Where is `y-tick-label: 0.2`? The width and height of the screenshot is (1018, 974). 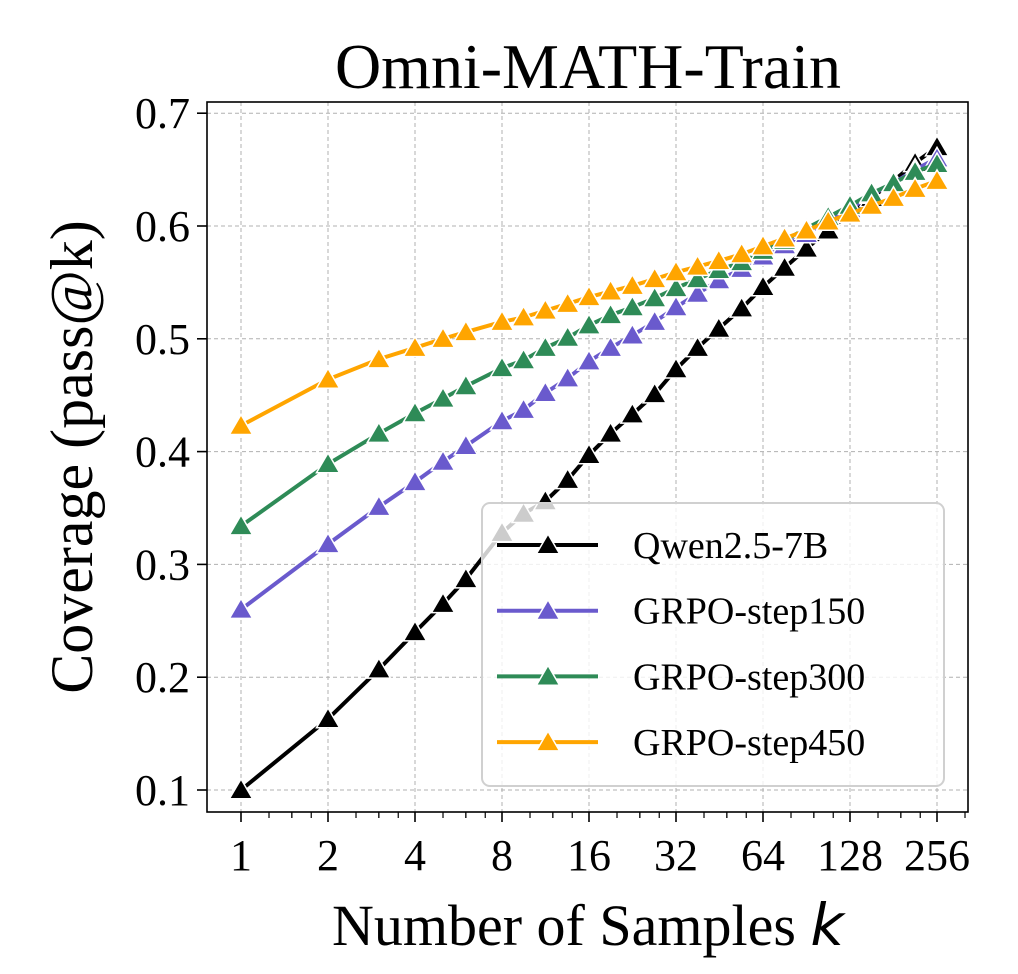
y-tick-label: 0.2 is located at coordinates (162, 677).